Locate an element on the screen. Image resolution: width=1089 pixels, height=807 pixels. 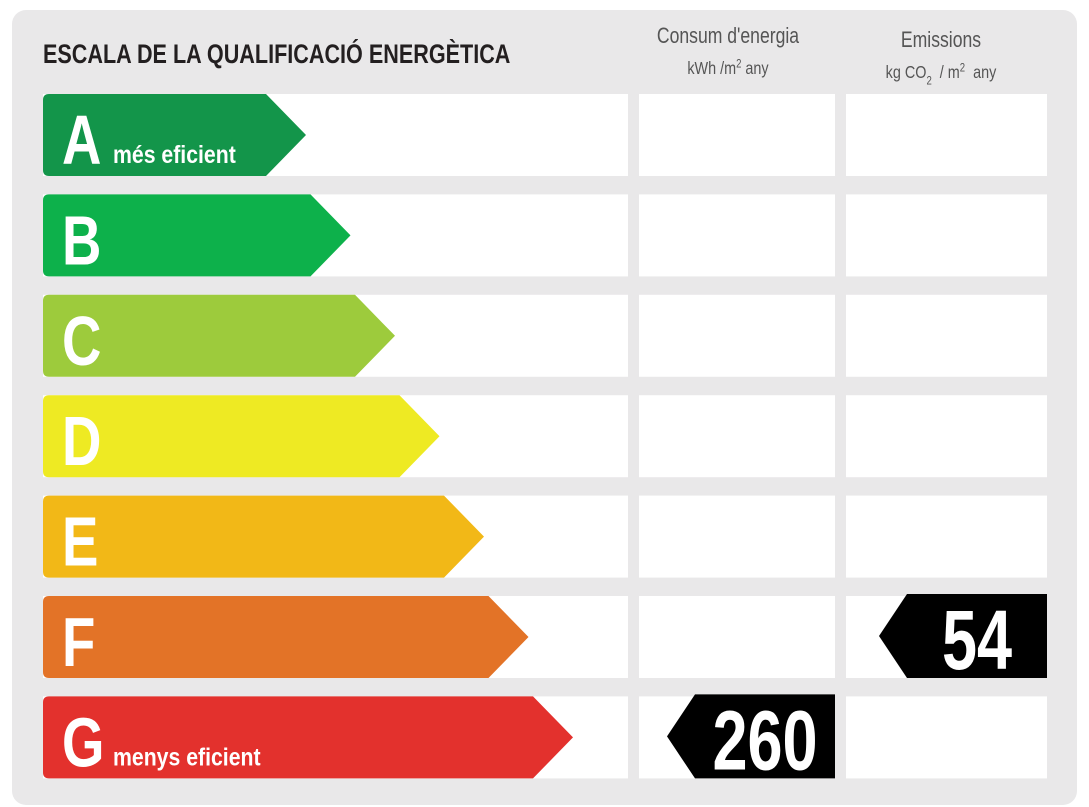
rating-letter: F is located at coordinates (78, 643).